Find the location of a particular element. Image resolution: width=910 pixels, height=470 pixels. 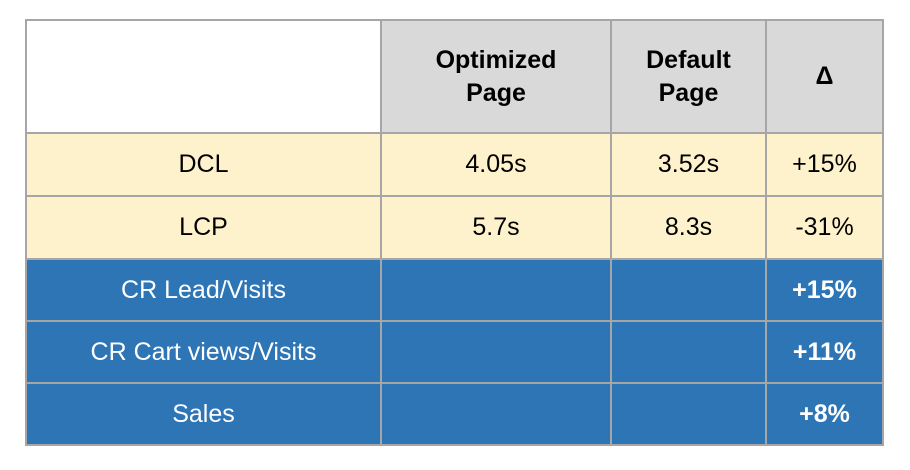

default-value: 8.3s is located at coordinates (688, 227).